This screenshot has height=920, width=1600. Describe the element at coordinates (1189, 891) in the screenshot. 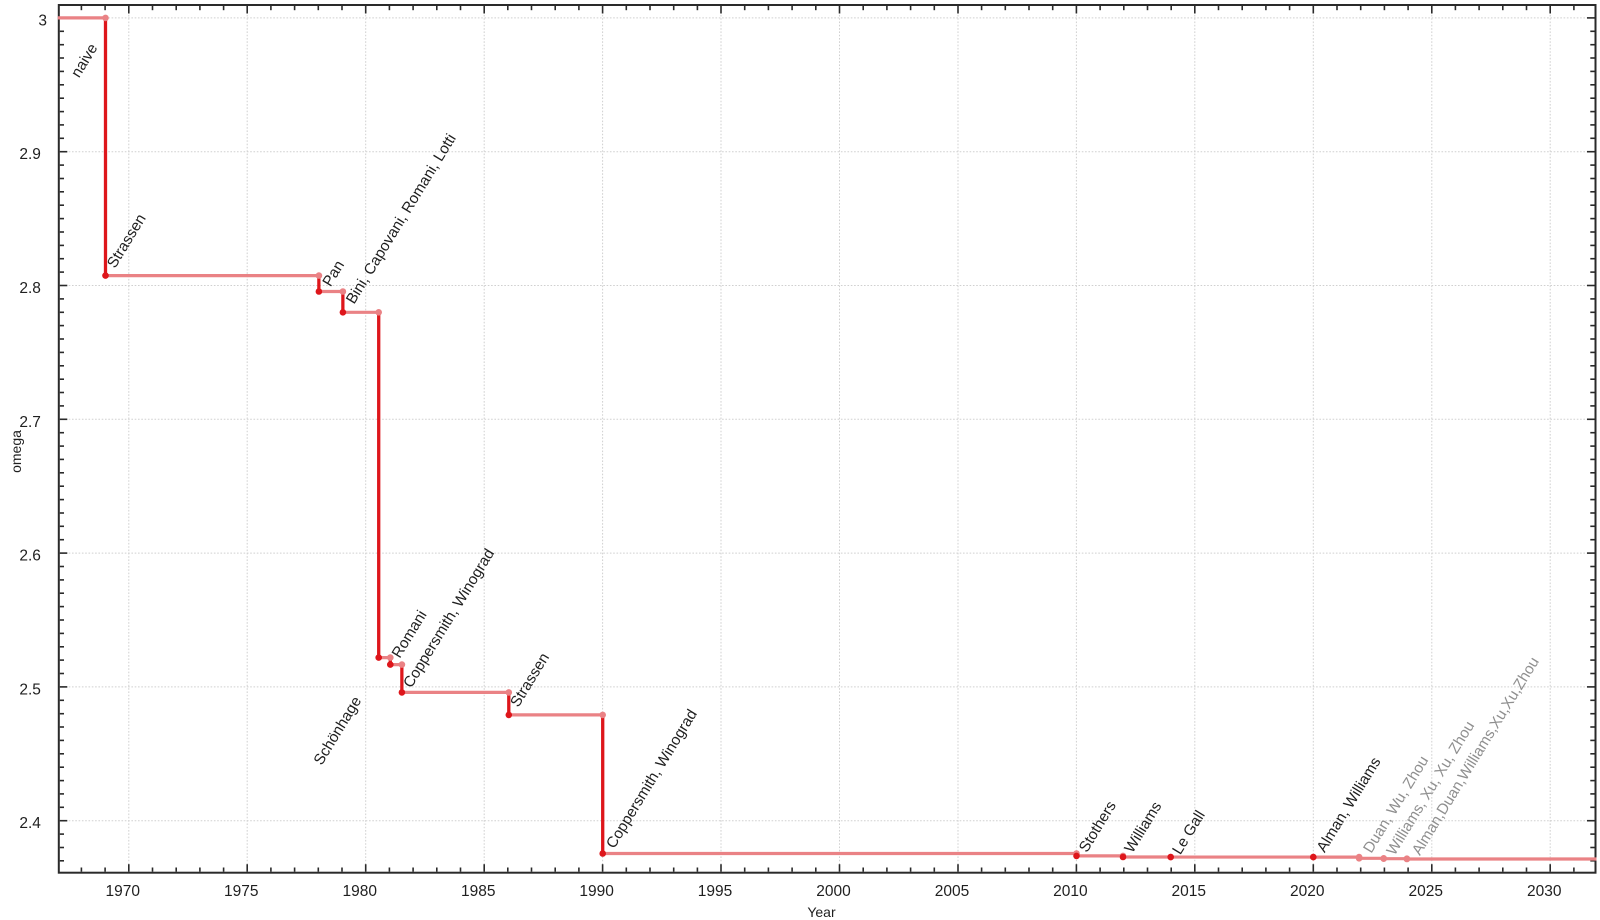

I see `svg-text: 2015` at that location.